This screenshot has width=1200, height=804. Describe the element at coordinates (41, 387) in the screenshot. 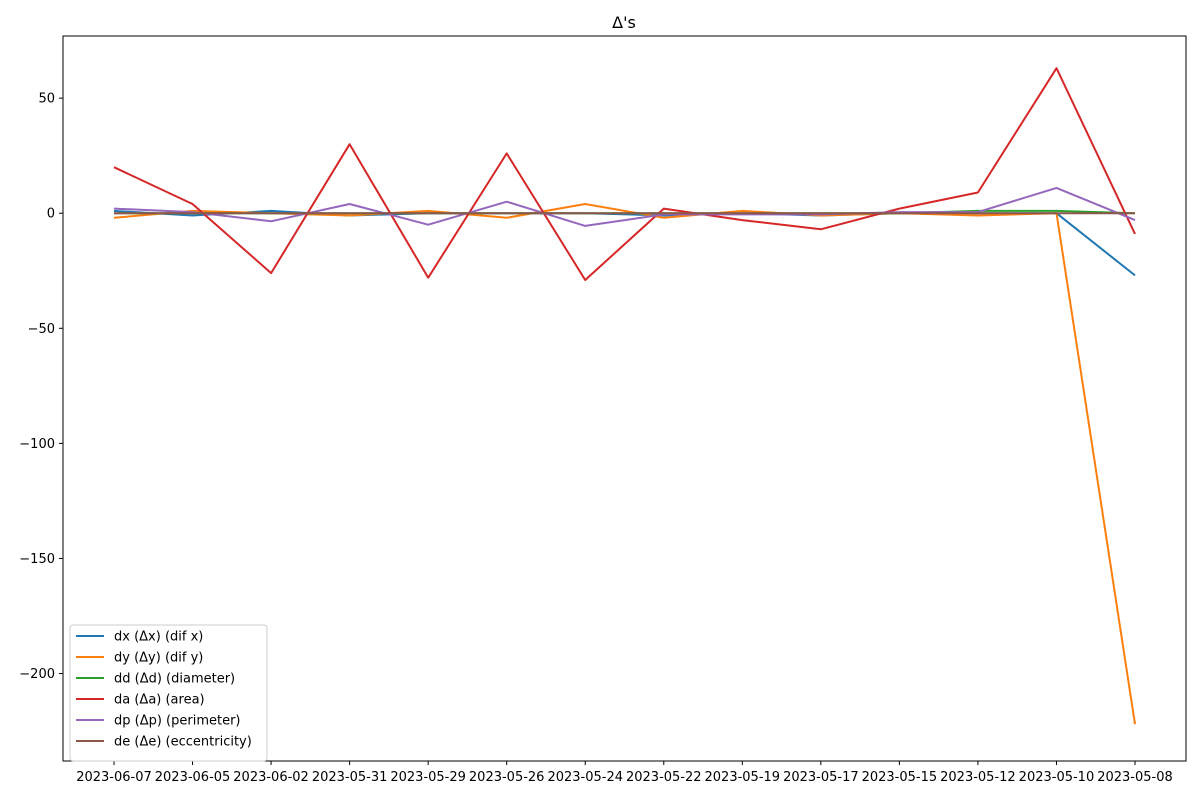

I see `y-axis: 50 0 −50 −100 −150 −200` at that location.